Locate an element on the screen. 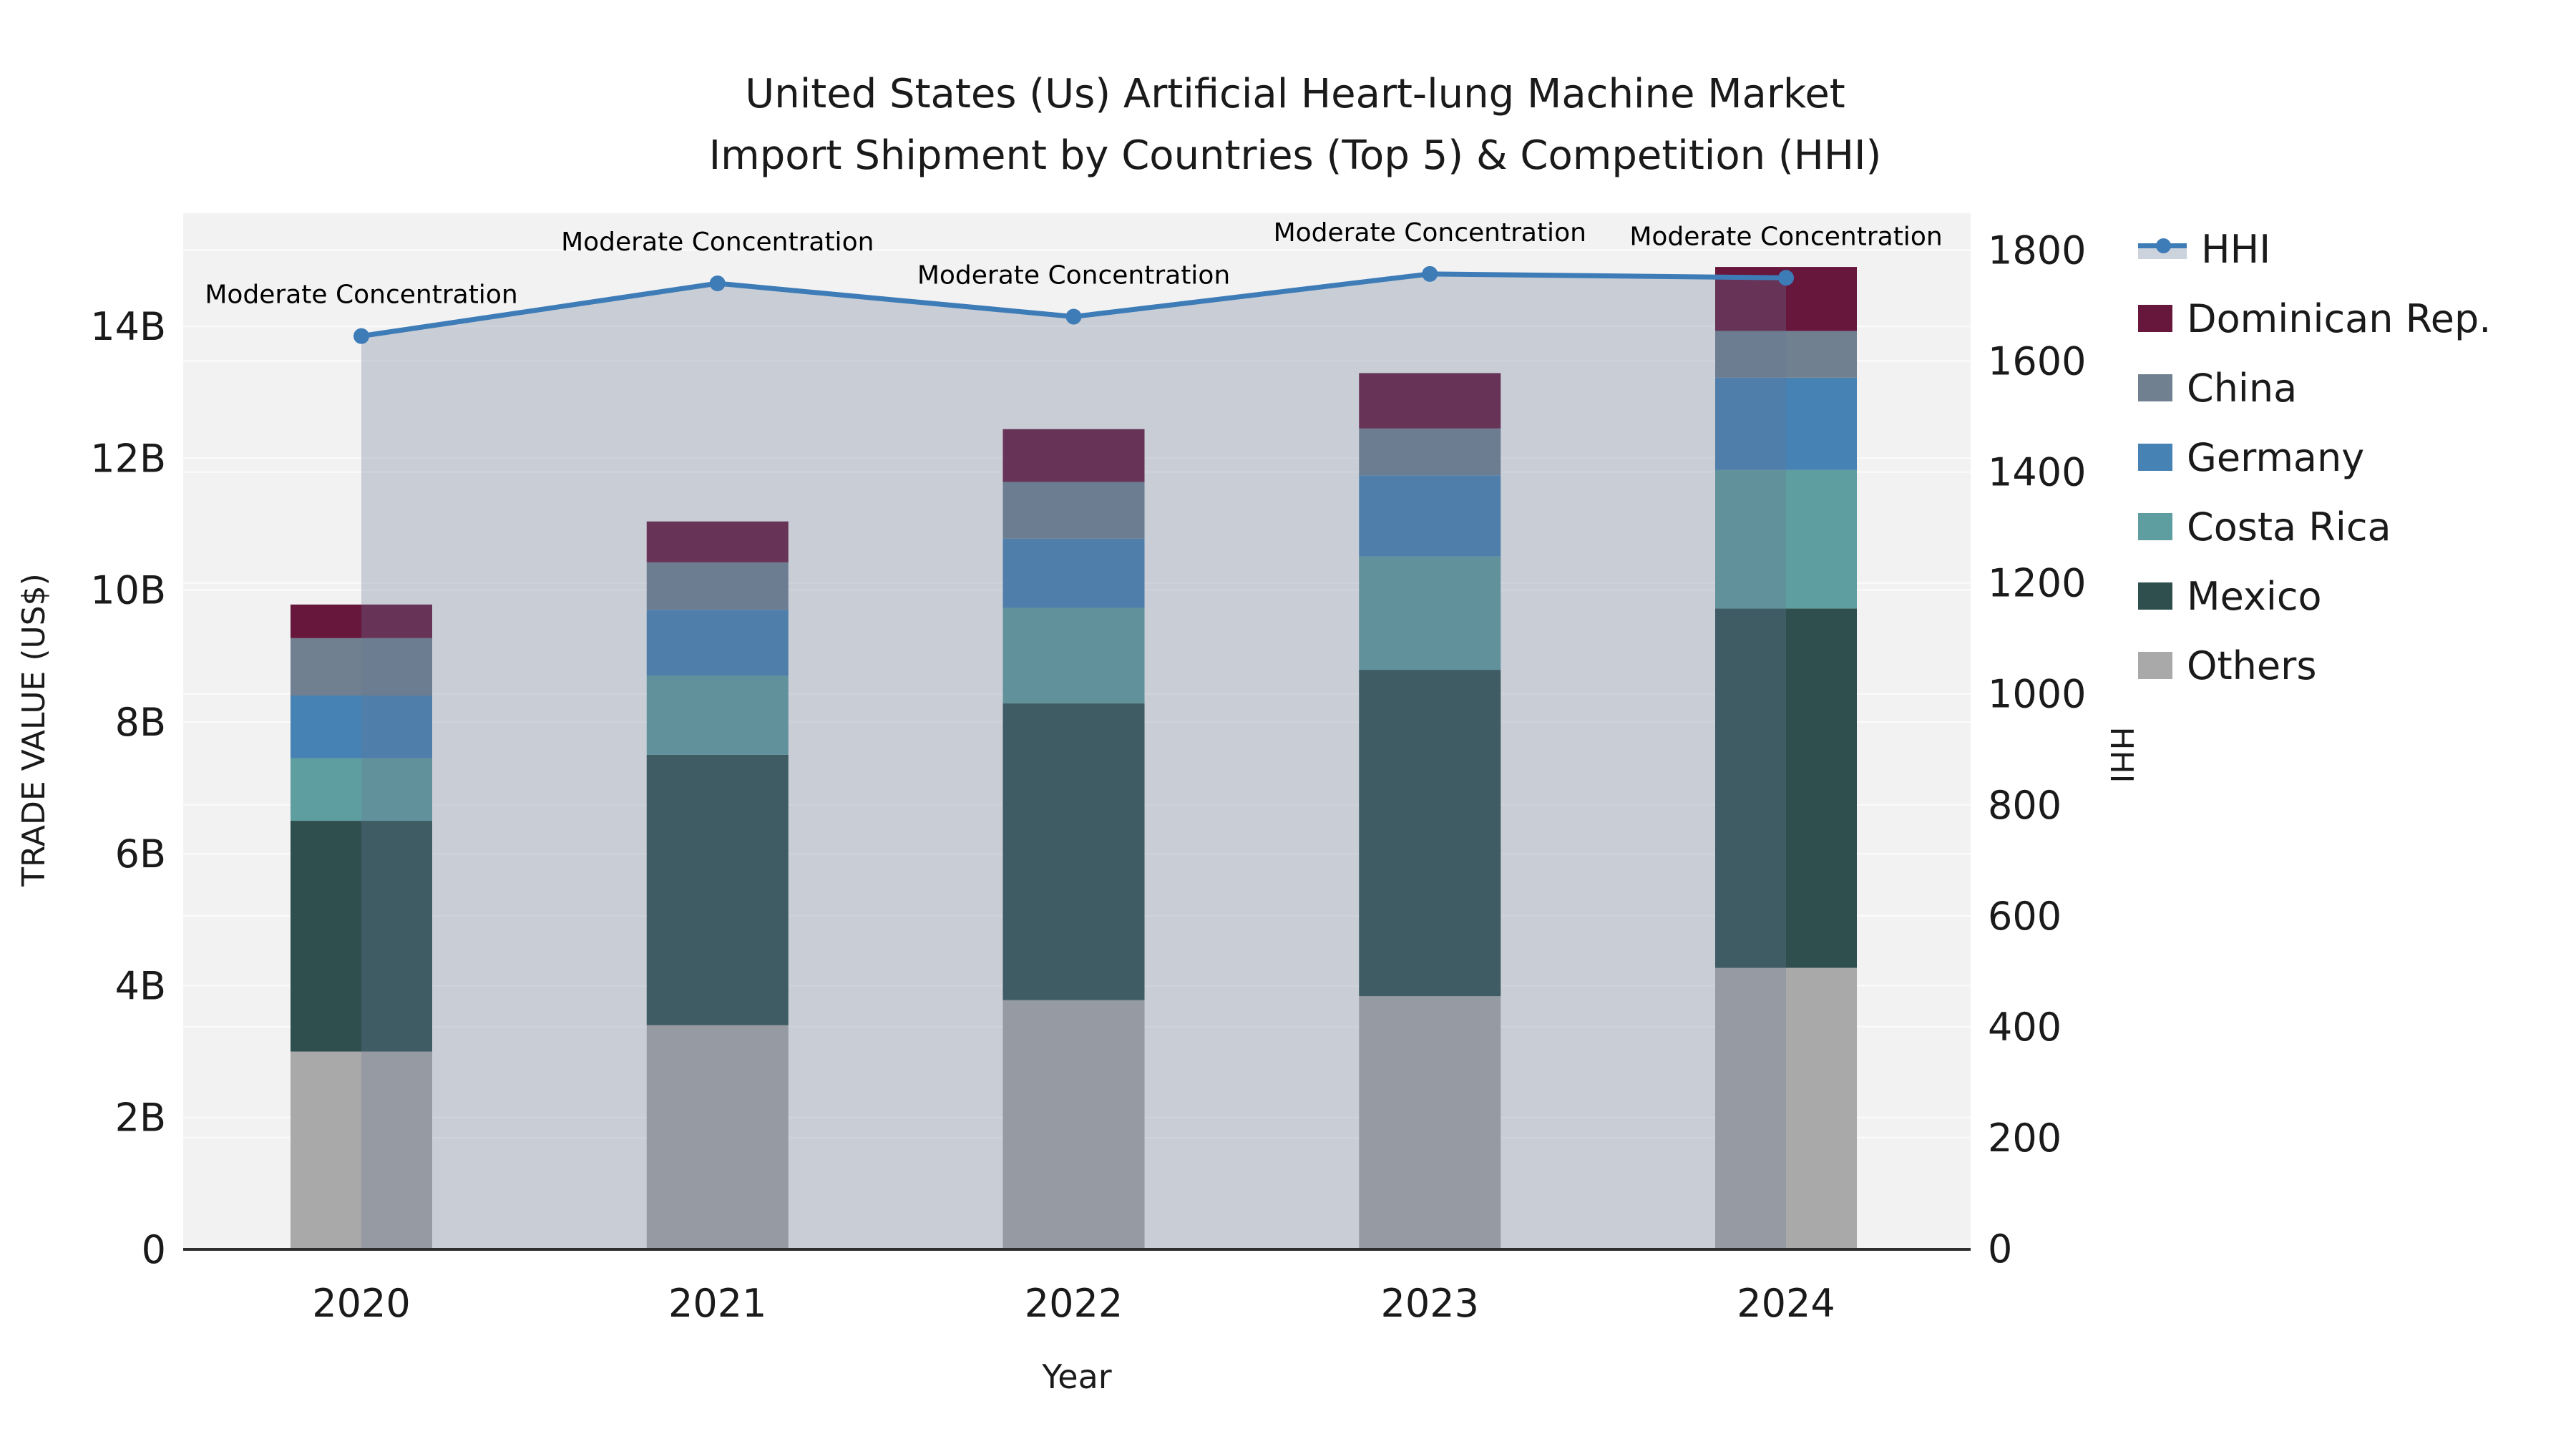 This screenshot has width=2576, height=1449. right-tick-400: 400 is located at coordinates (2025, 1027).